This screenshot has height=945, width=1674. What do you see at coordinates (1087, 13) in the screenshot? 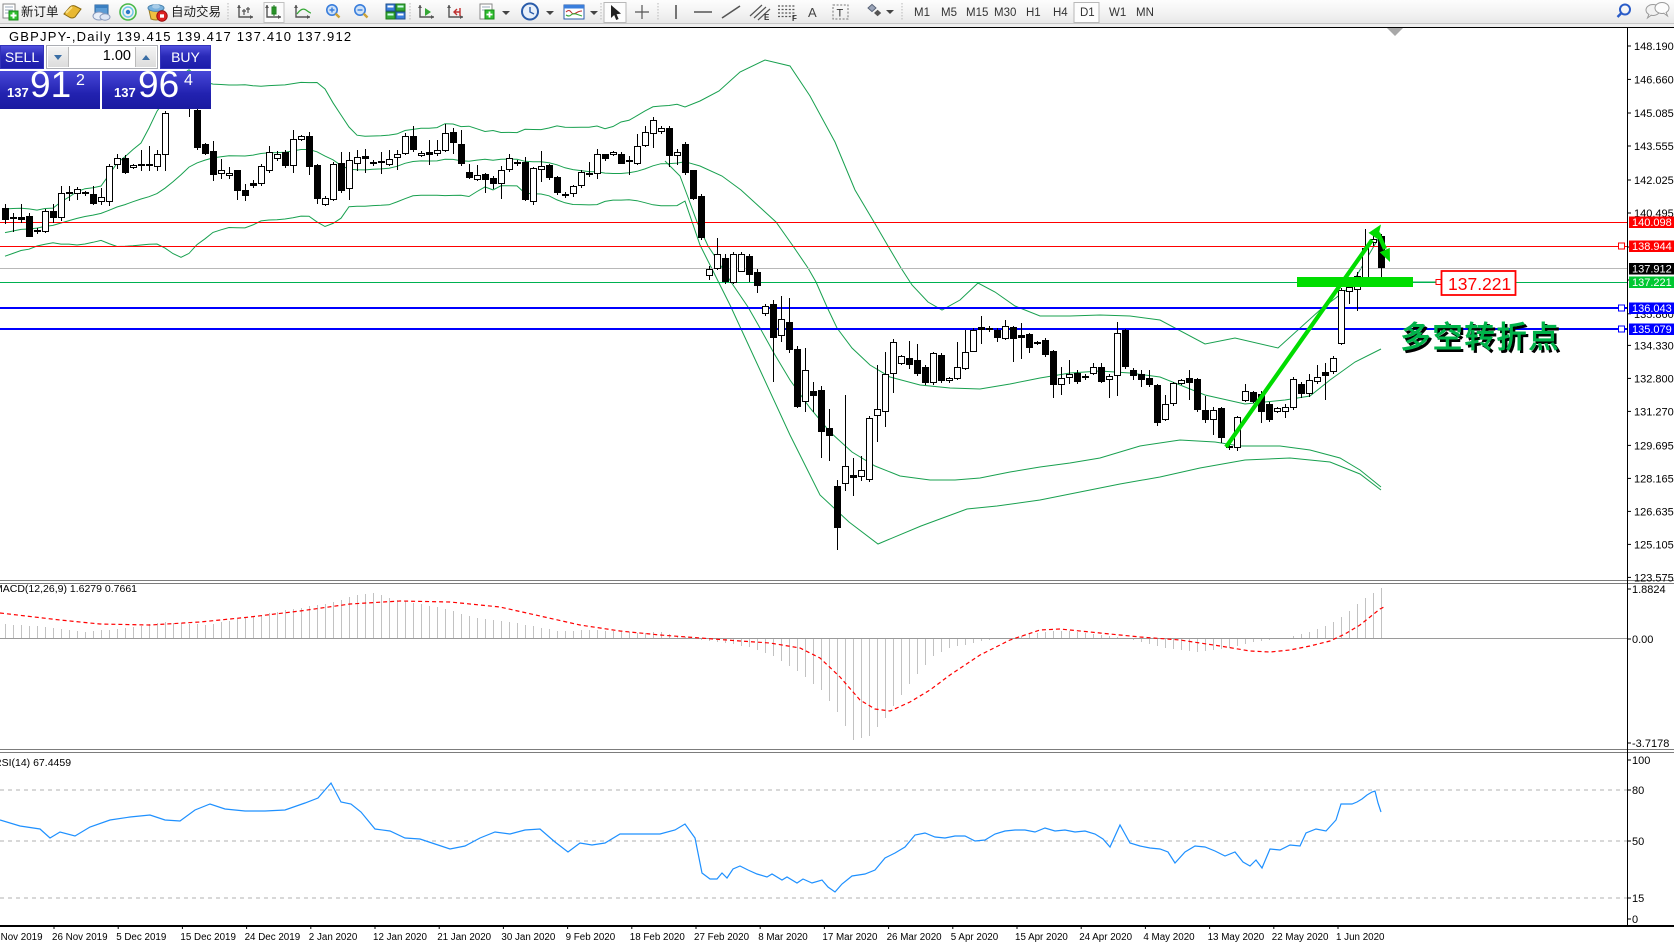
I see `svg-text: D1` at bounding box center [1087, 13].